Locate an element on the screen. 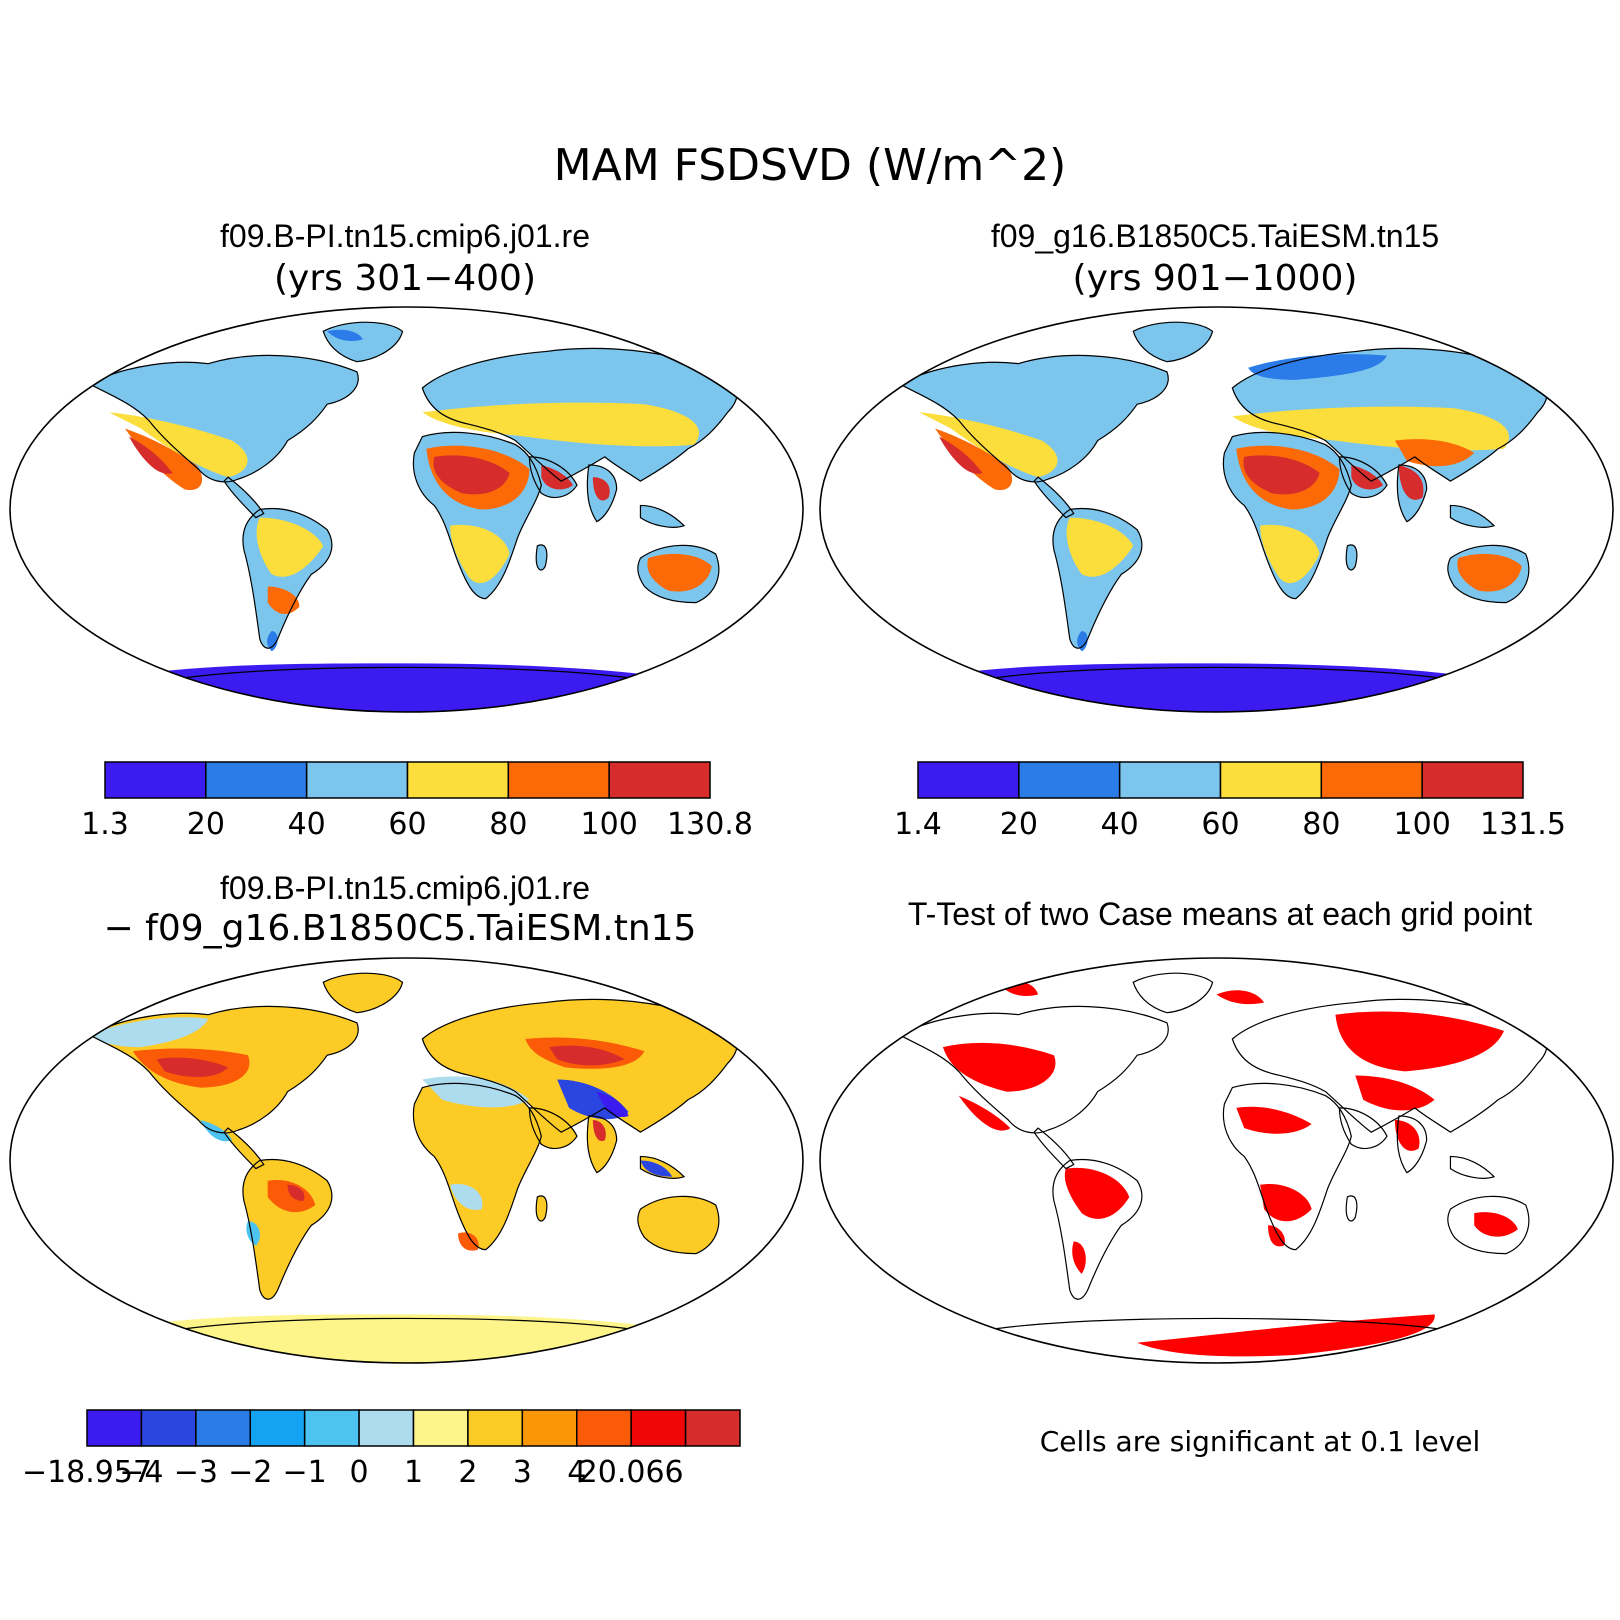  panel1-subtitle: (yrs 301−400) is located at coordinates (405, 278).